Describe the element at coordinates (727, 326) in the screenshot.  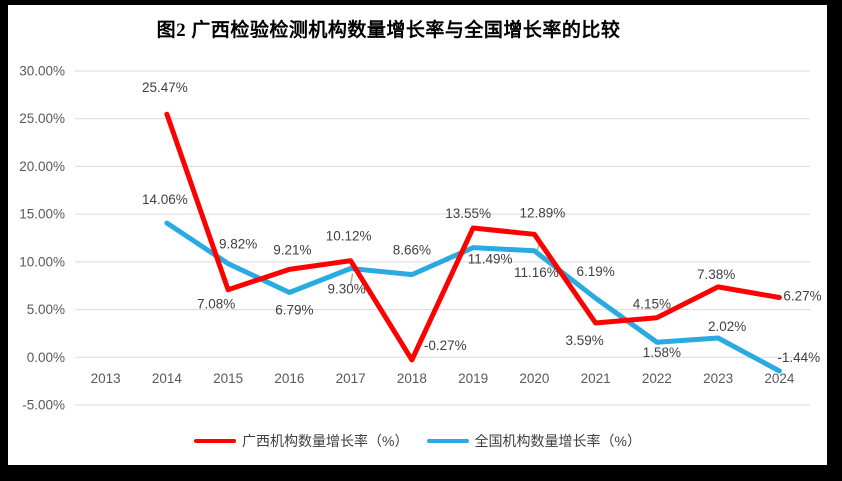
I see `data-label: 2.02%` at that location.